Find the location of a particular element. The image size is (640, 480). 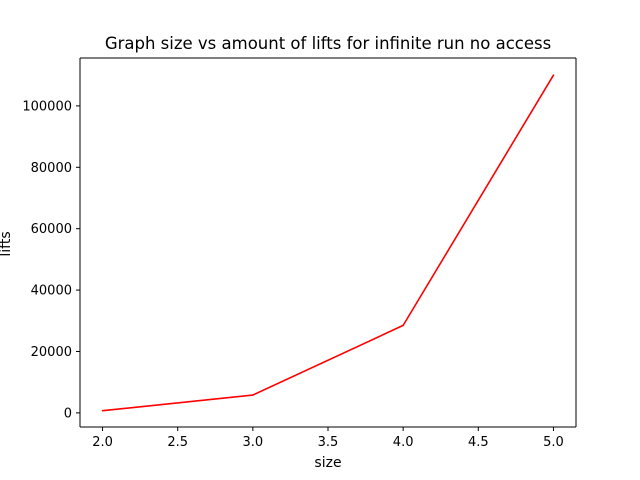

y-axis-label: lifts is located at coordinates (7, 243).